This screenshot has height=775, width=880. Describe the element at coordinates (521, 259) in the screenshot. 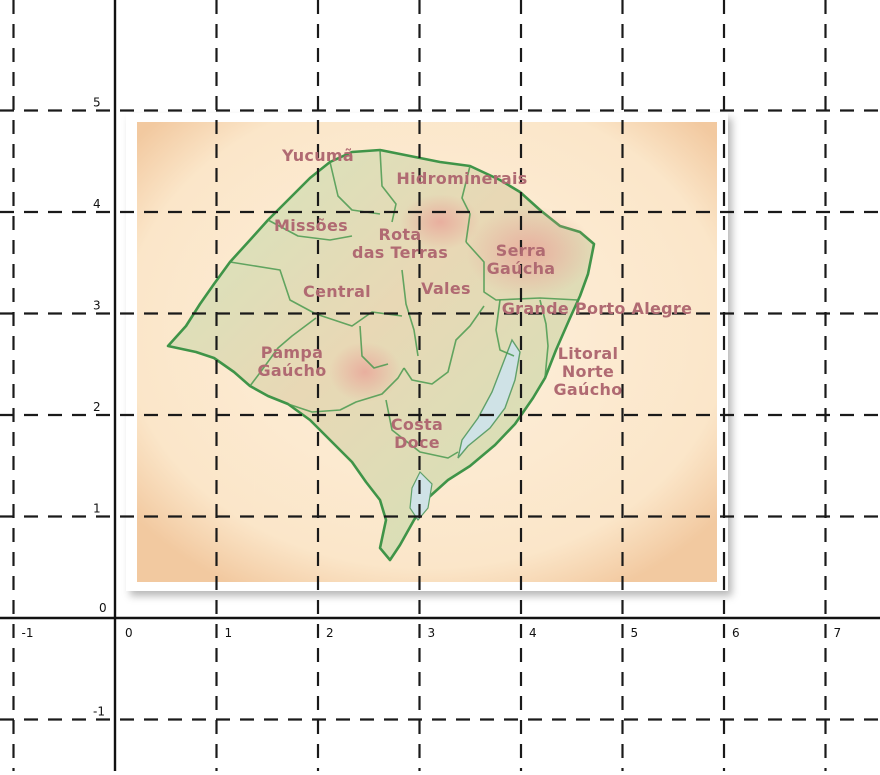

I see `region-label-serra-gaucha: Serra Gaúcha` at that location.